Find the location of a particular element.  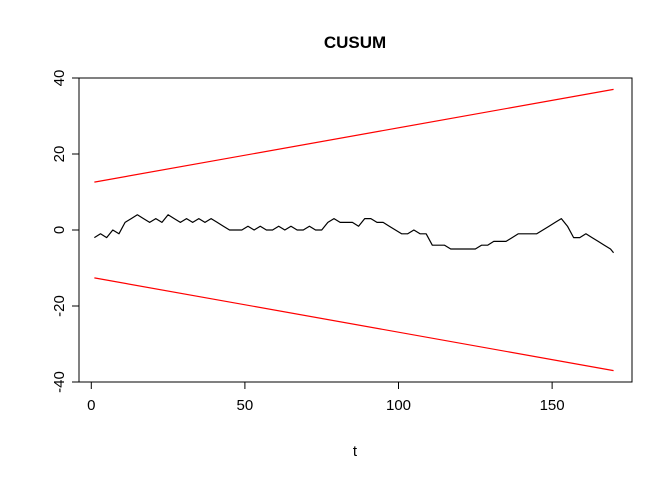

chart-title: CUSUM is located at coordinates (355, 42).